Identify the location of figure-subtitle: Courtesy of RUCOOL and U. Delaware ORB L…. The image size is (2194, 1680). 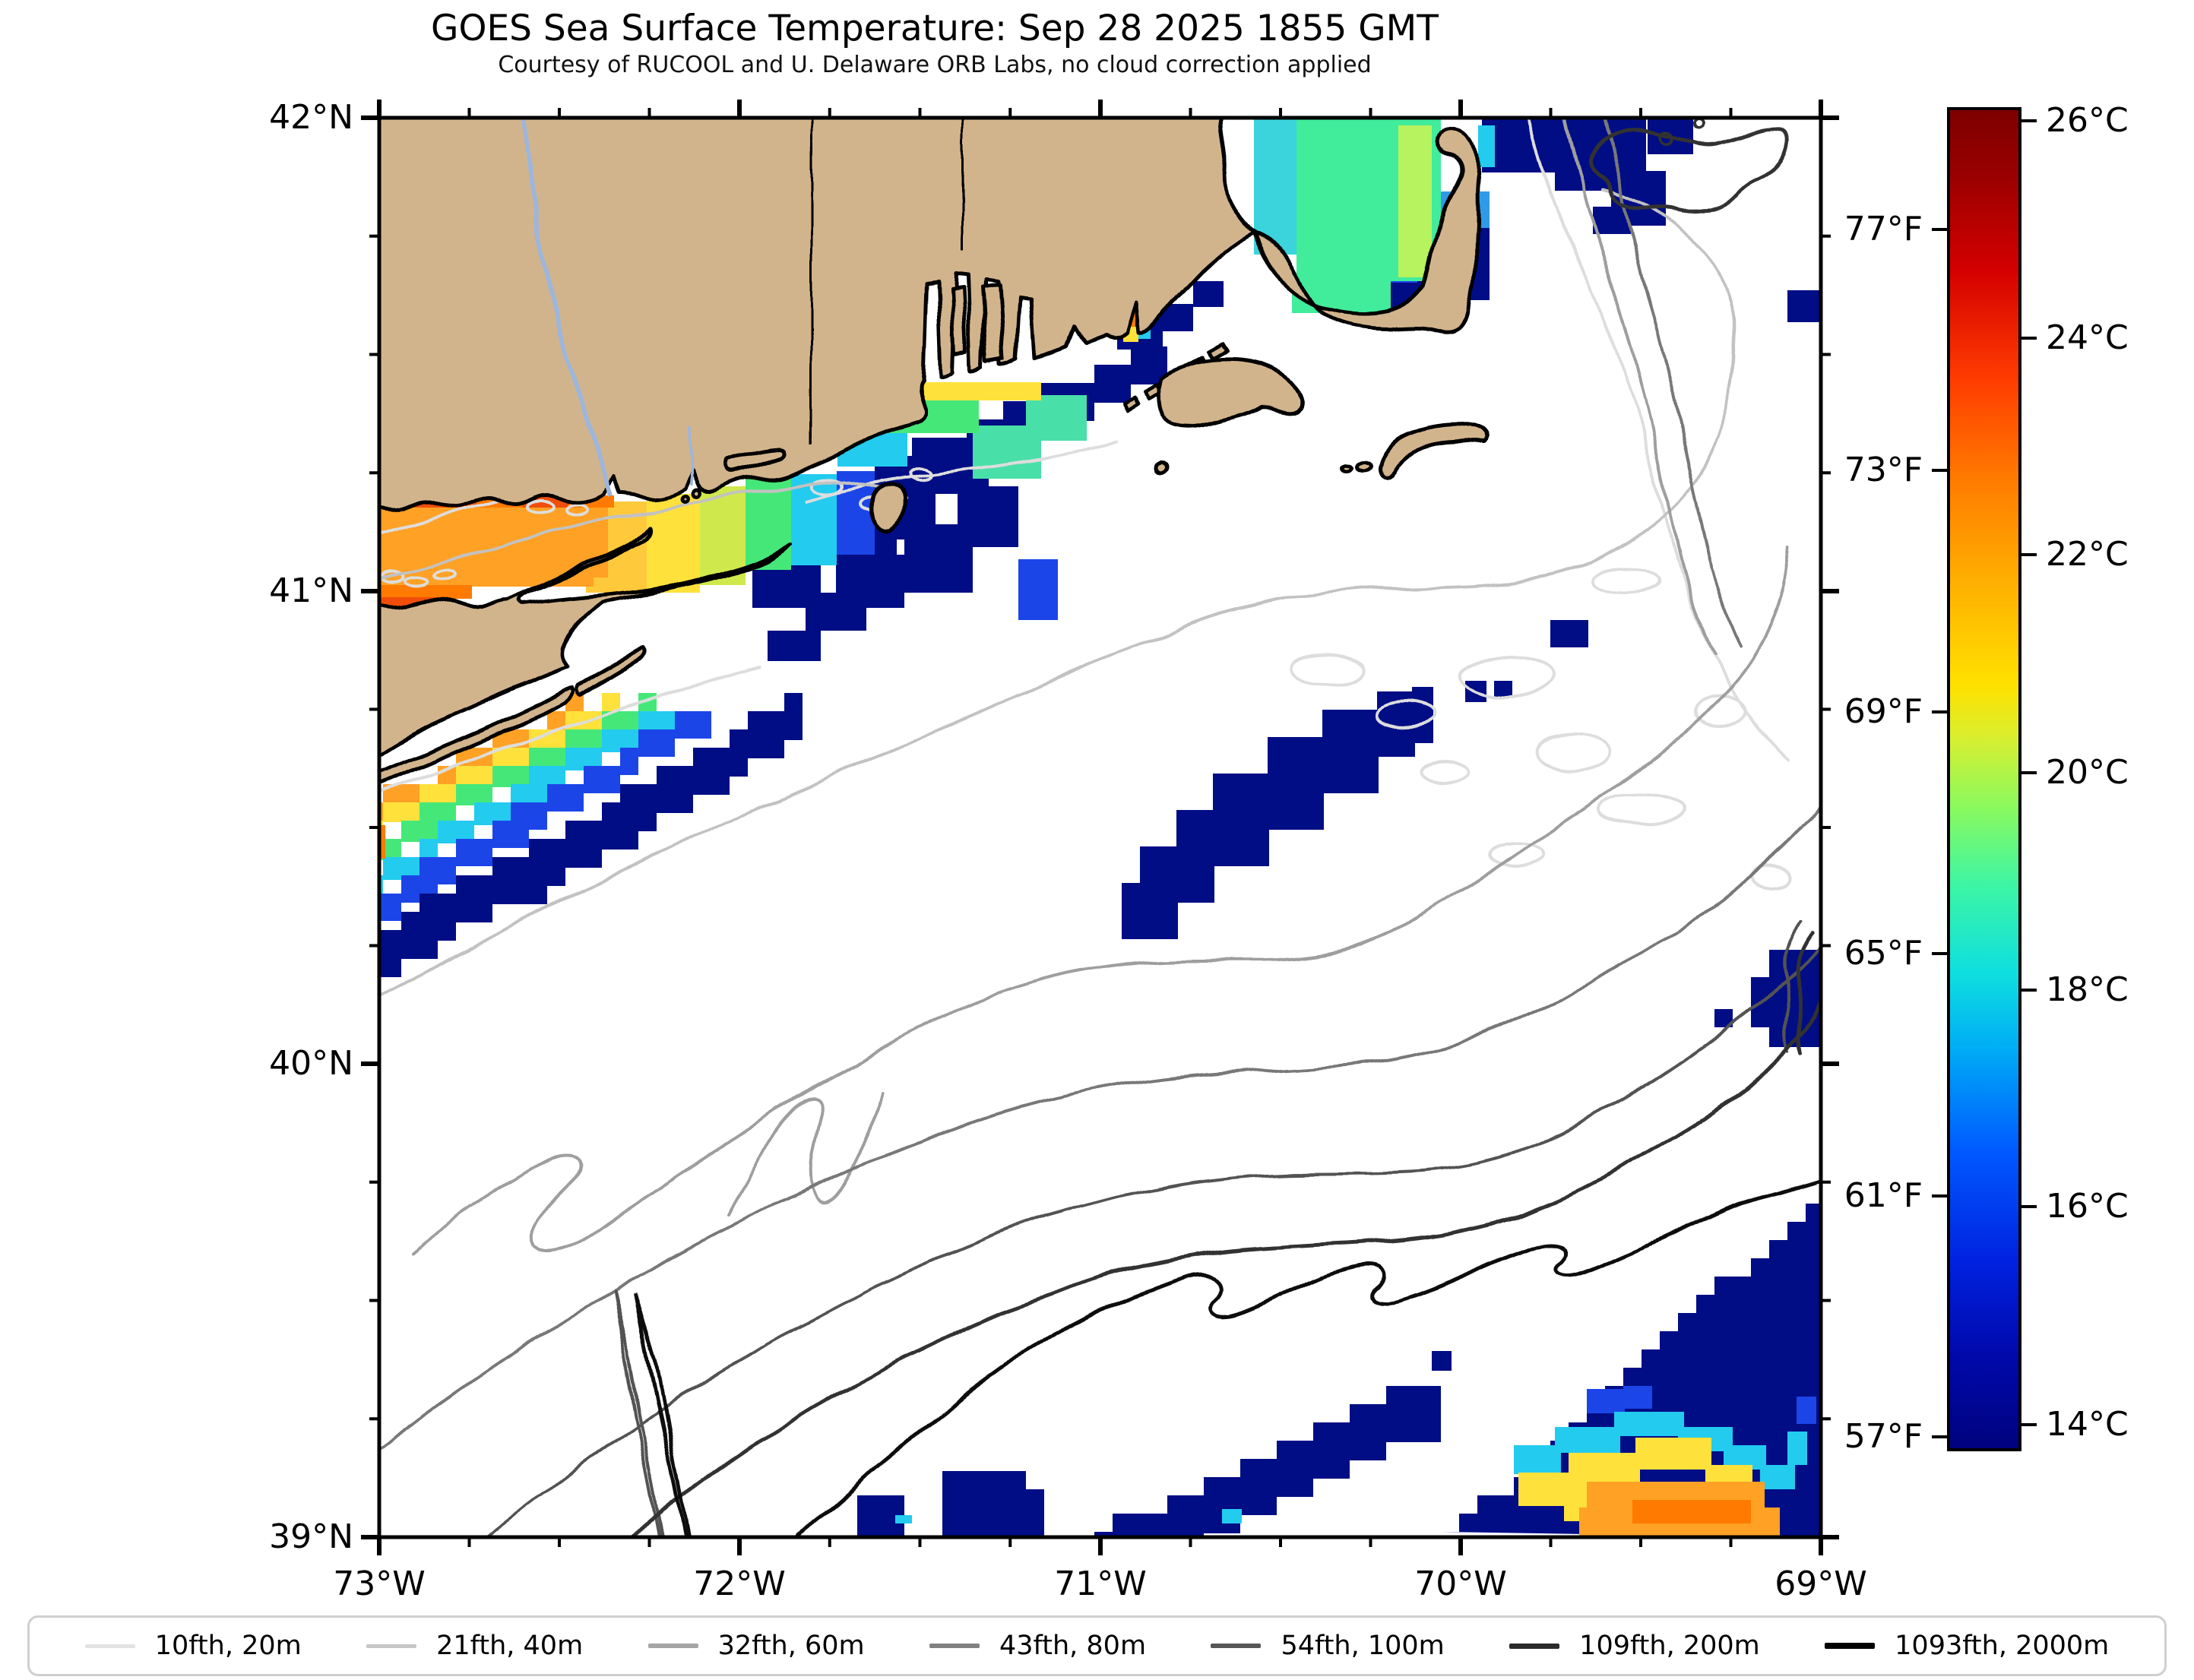
(935, 65).